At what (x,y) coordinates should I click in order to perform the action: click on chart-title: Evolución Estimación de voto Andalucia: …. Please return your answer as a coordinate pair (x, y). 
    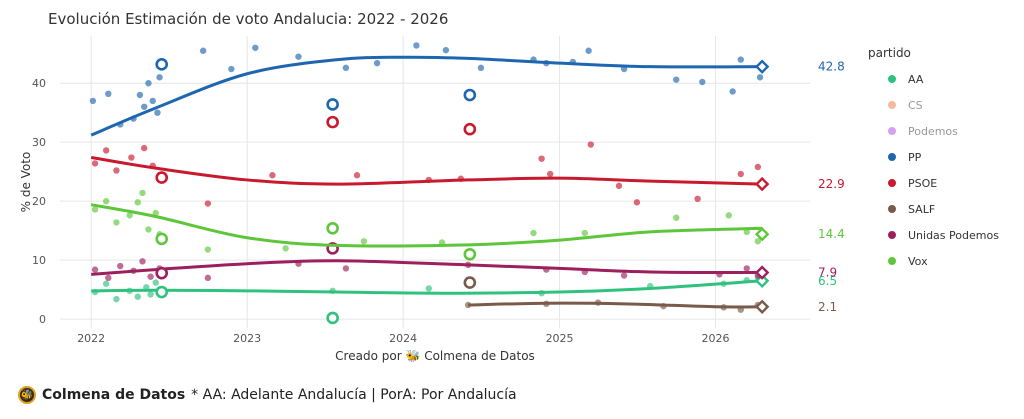
    Looking at the image, I should click on (248, 19).